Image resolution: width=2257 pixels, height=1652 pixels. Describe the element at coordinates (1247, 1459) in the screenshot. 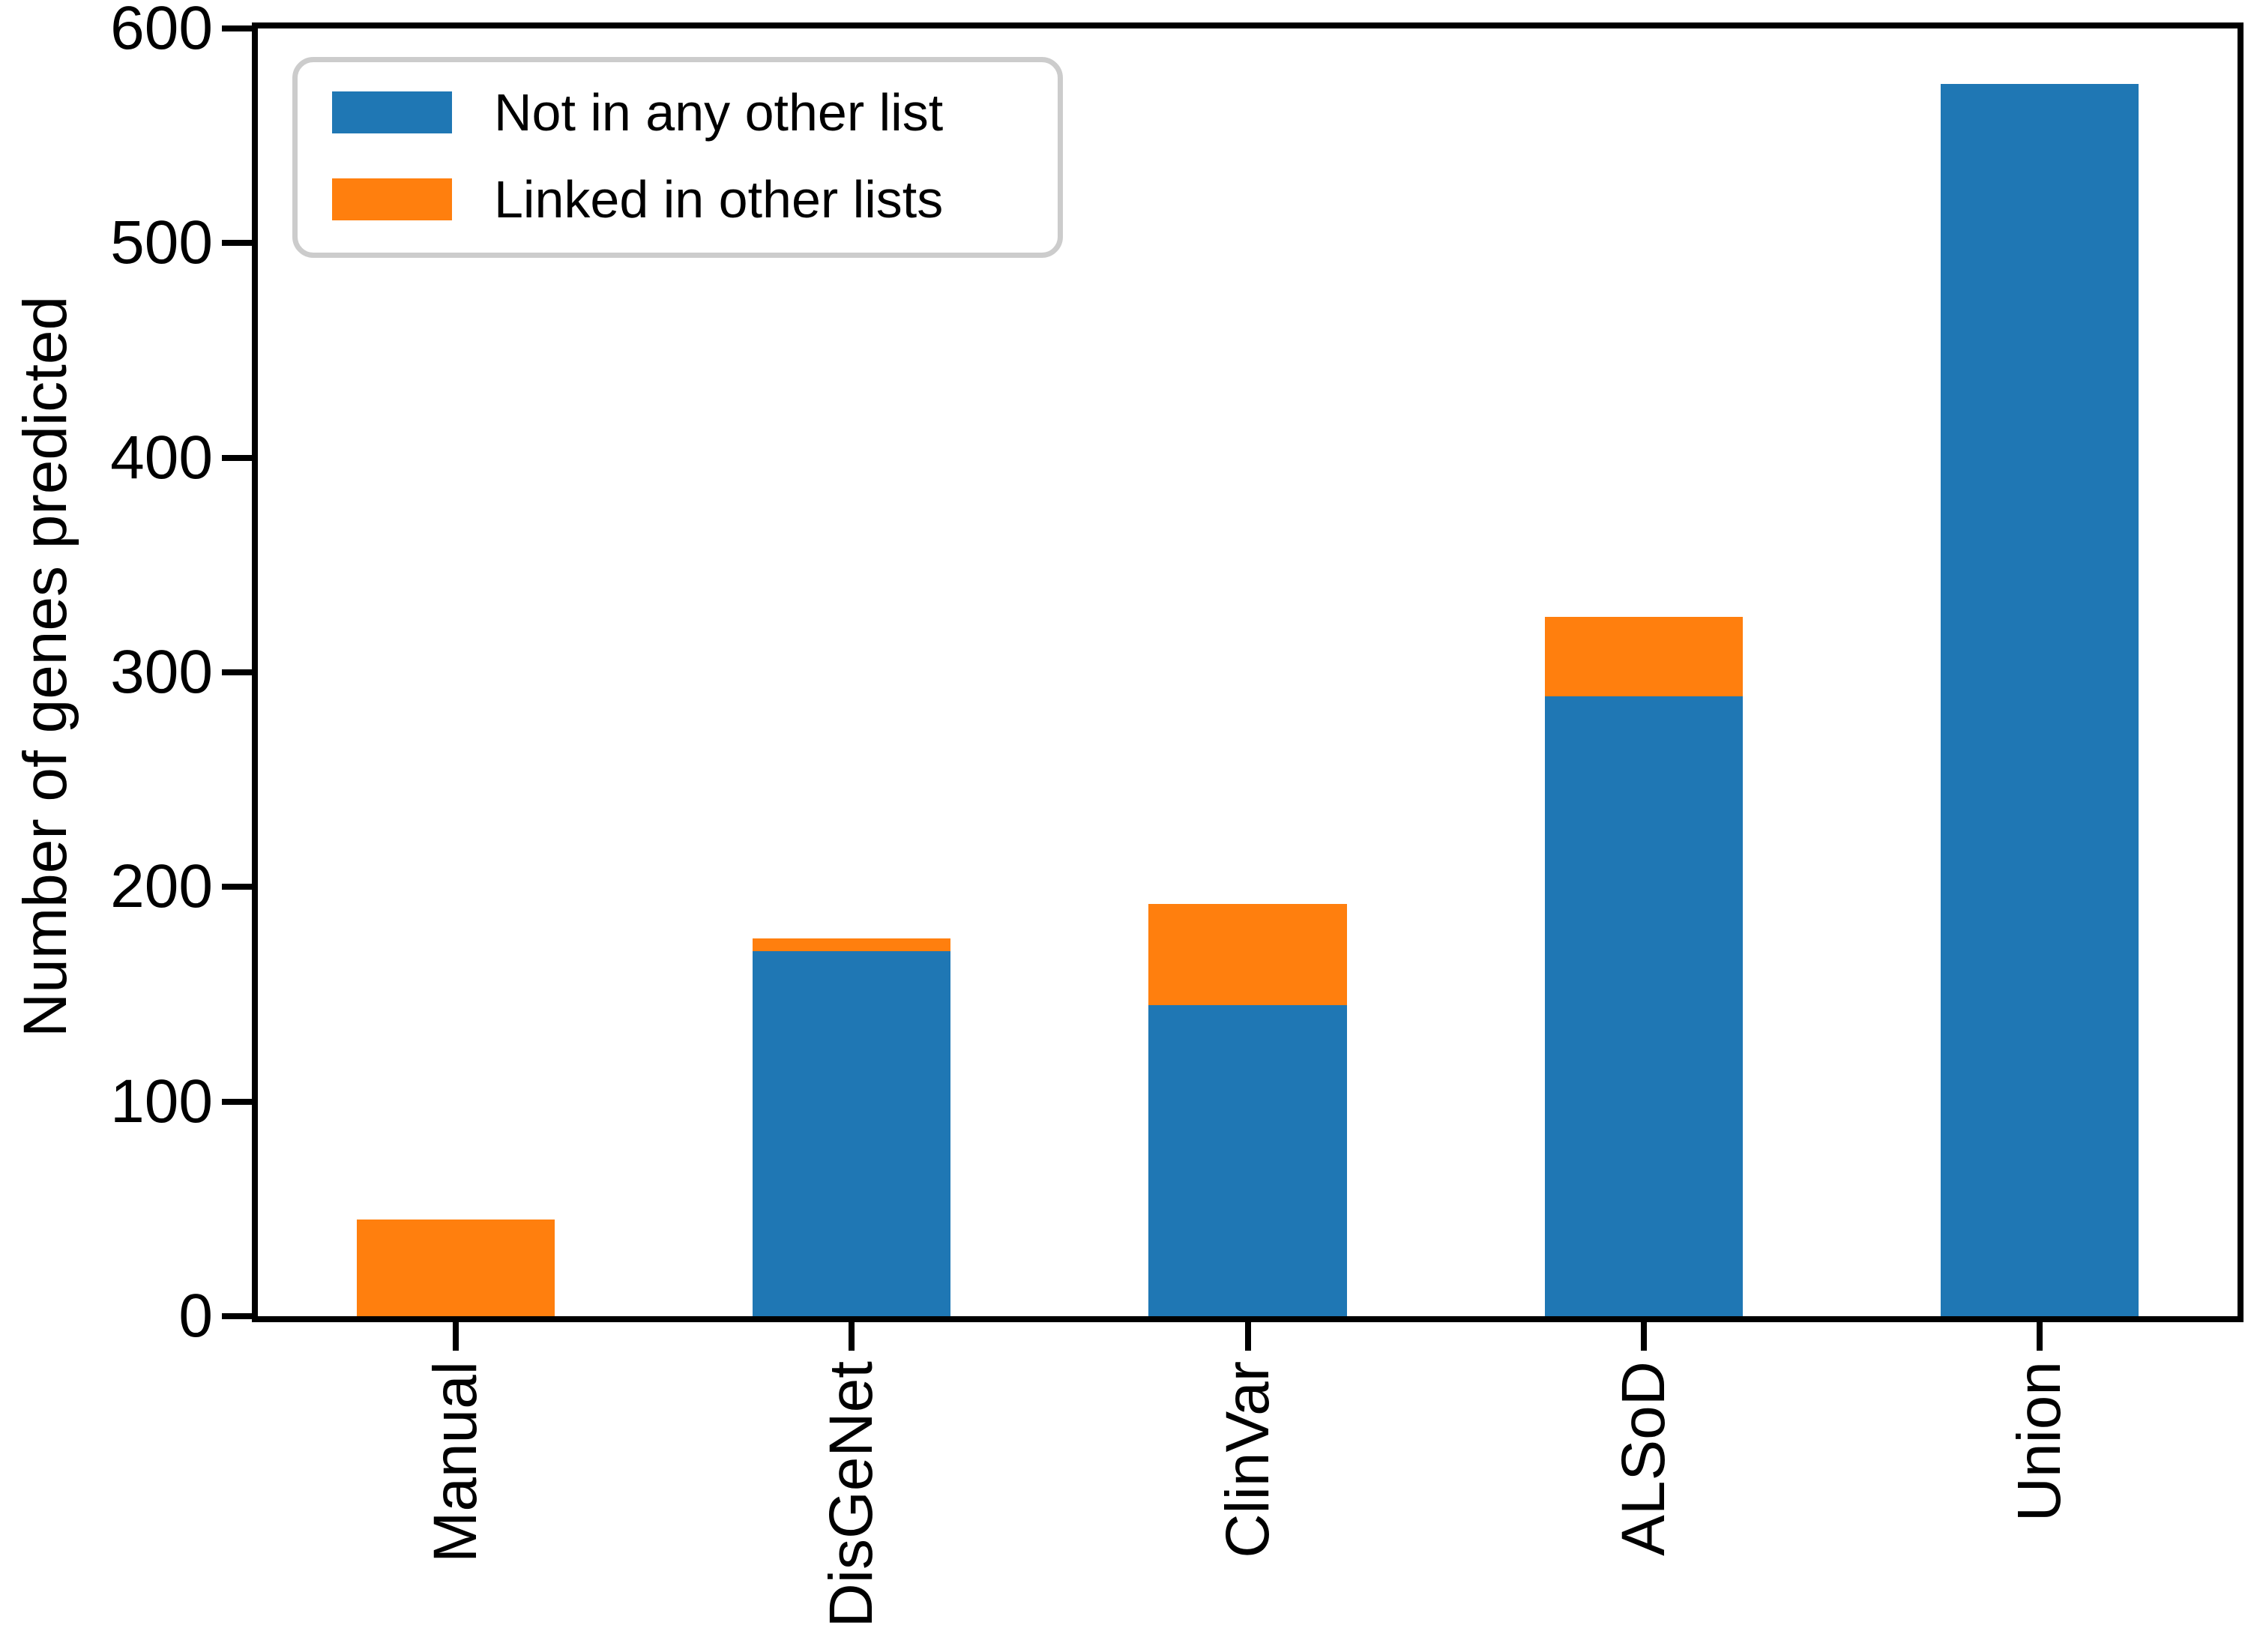

I see `x-tick-label: ClinVar` at that location.